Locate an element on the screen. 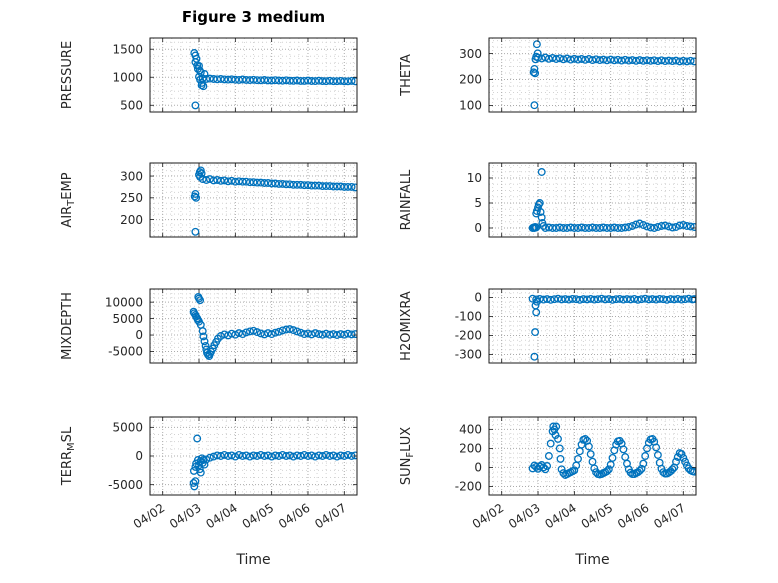 The height and width of the screenshot is (583, 778). svg-text: 10 is located at coordinates (474, 178).